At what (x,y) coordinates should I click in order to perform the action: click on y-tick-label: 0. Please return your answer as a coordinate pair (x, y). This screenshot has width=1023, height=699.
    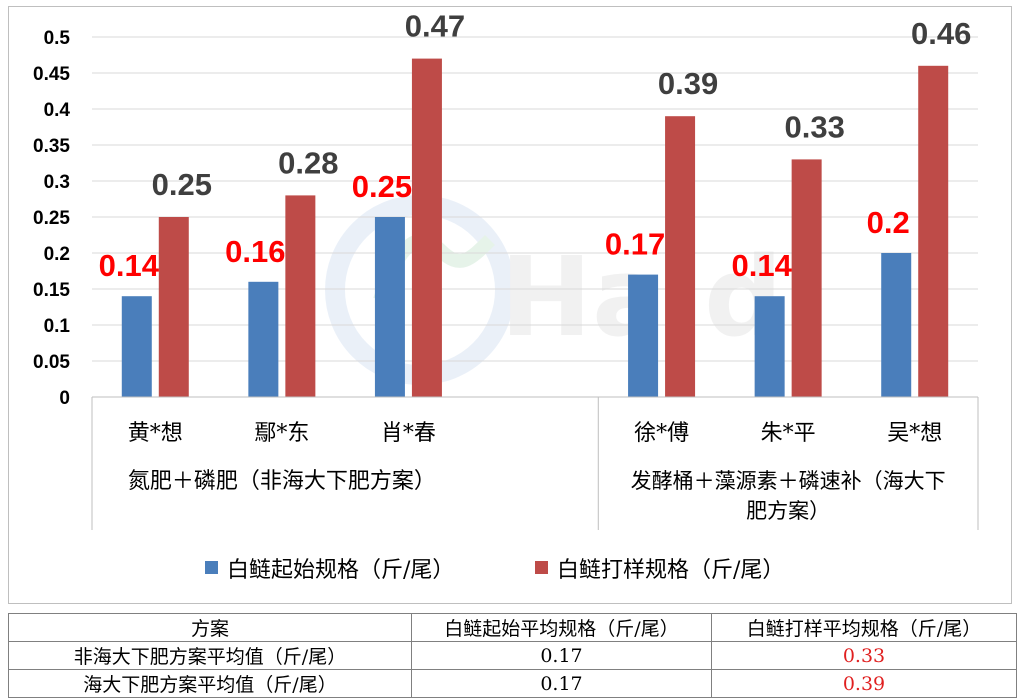
    Looking at the image, I should click on (64, 398).